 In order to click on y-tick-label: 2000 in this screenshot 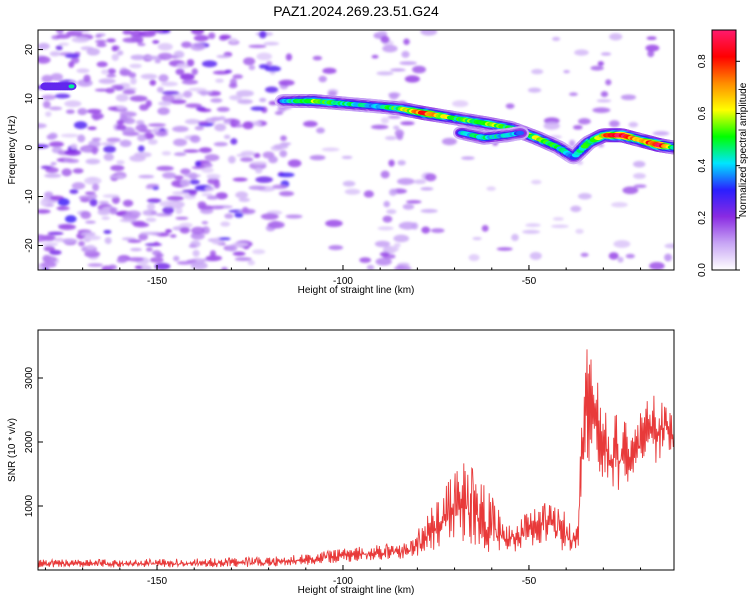, I will do `click(29, 441)`.